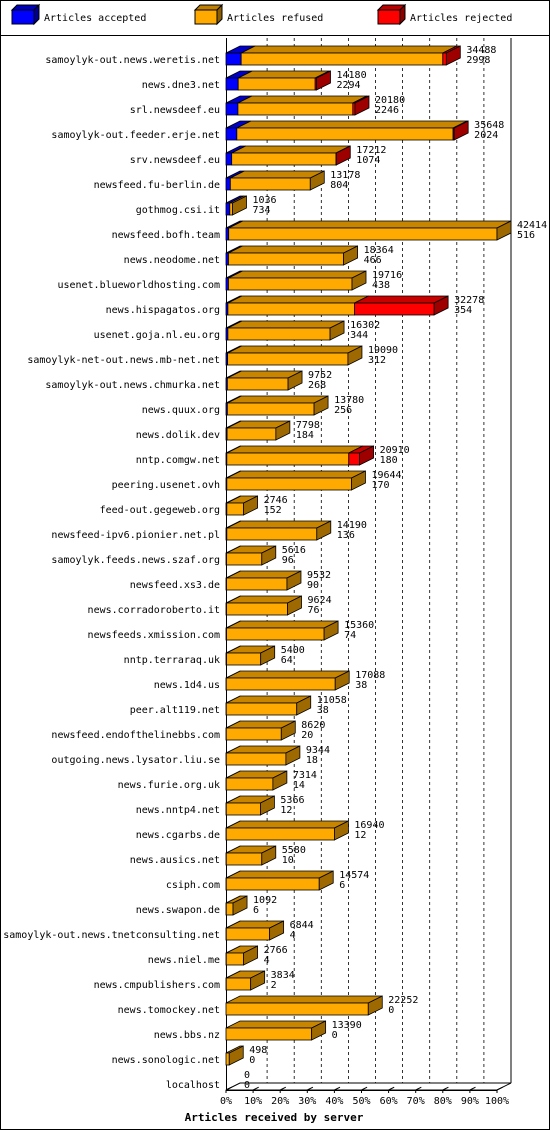 Image resolution: width=550 pixels, height=1130 pixels. I want to click on value-label-total: 5366, so click(292, 800).